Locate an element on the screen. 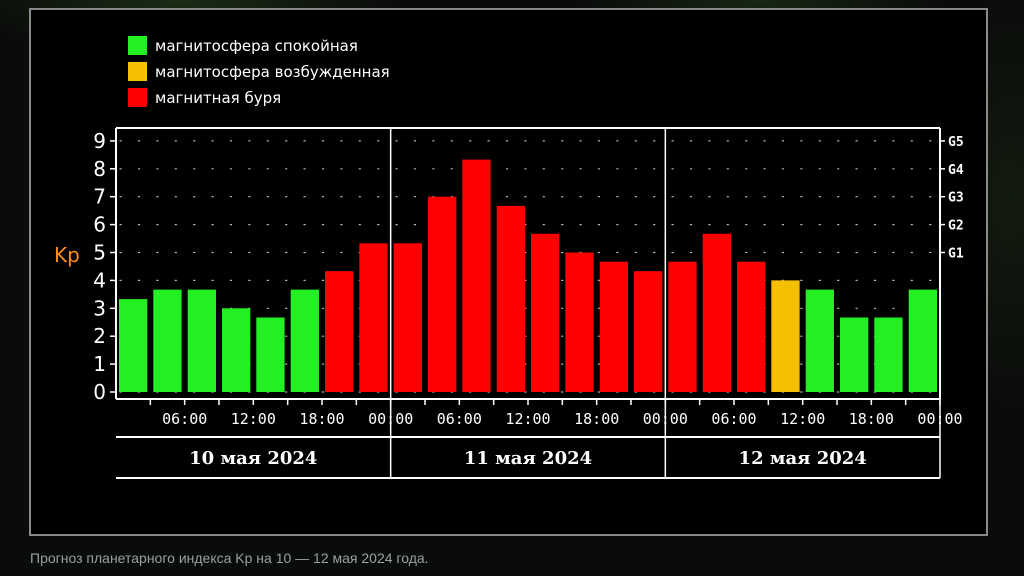 This screenshot has width=1024, height=576. g-scale-label-3: G4 is located at coordinates (956, 170).